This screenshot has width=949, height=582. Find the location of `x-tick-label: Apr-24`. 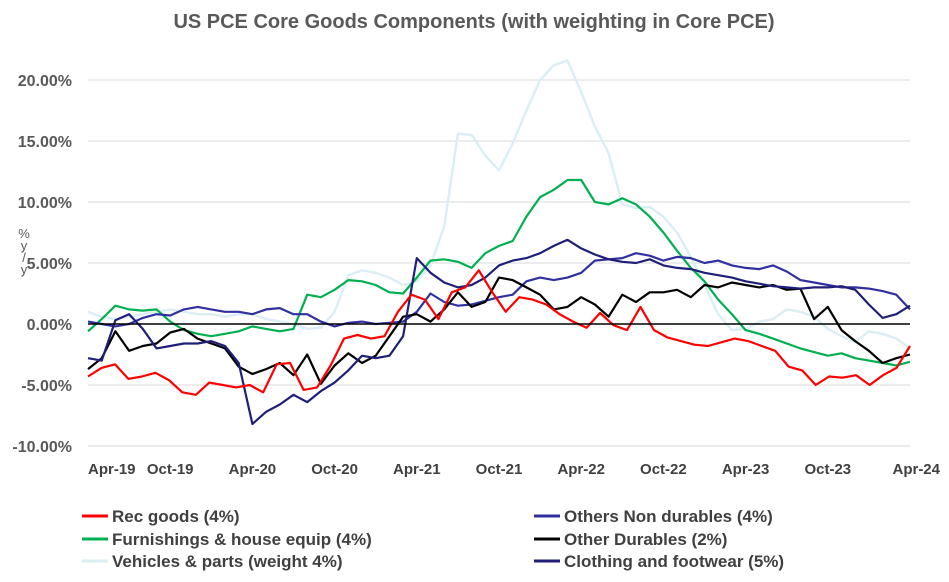

x-tick-label: Apr-24 is located at coordinates (916, 469).